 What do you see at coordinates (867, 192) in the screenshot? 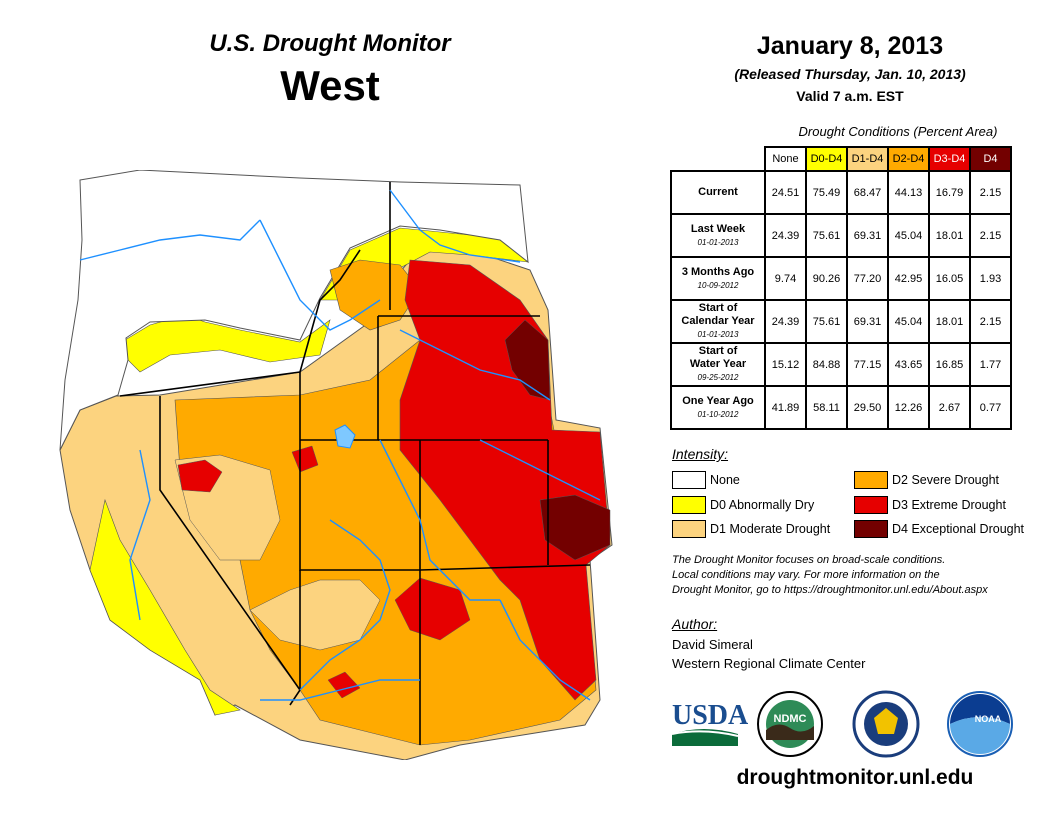
I see `table-cell: 68.47` at bounding box center [867, 192].